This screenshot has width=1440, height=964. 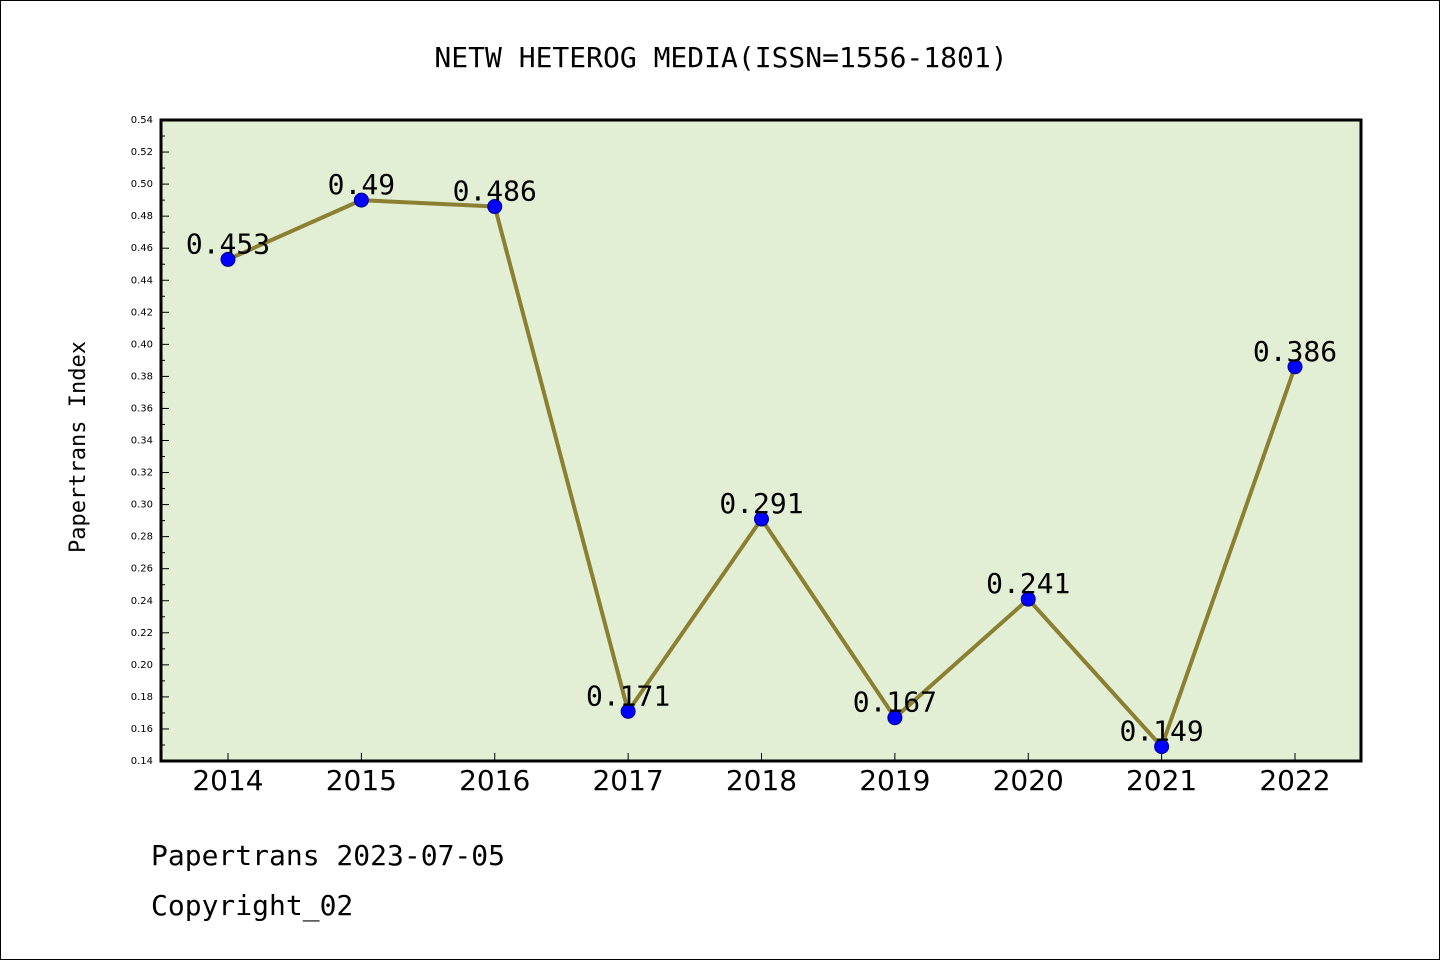 I want to click on y-tick-label: 0.14, so click(x=142, y=761).